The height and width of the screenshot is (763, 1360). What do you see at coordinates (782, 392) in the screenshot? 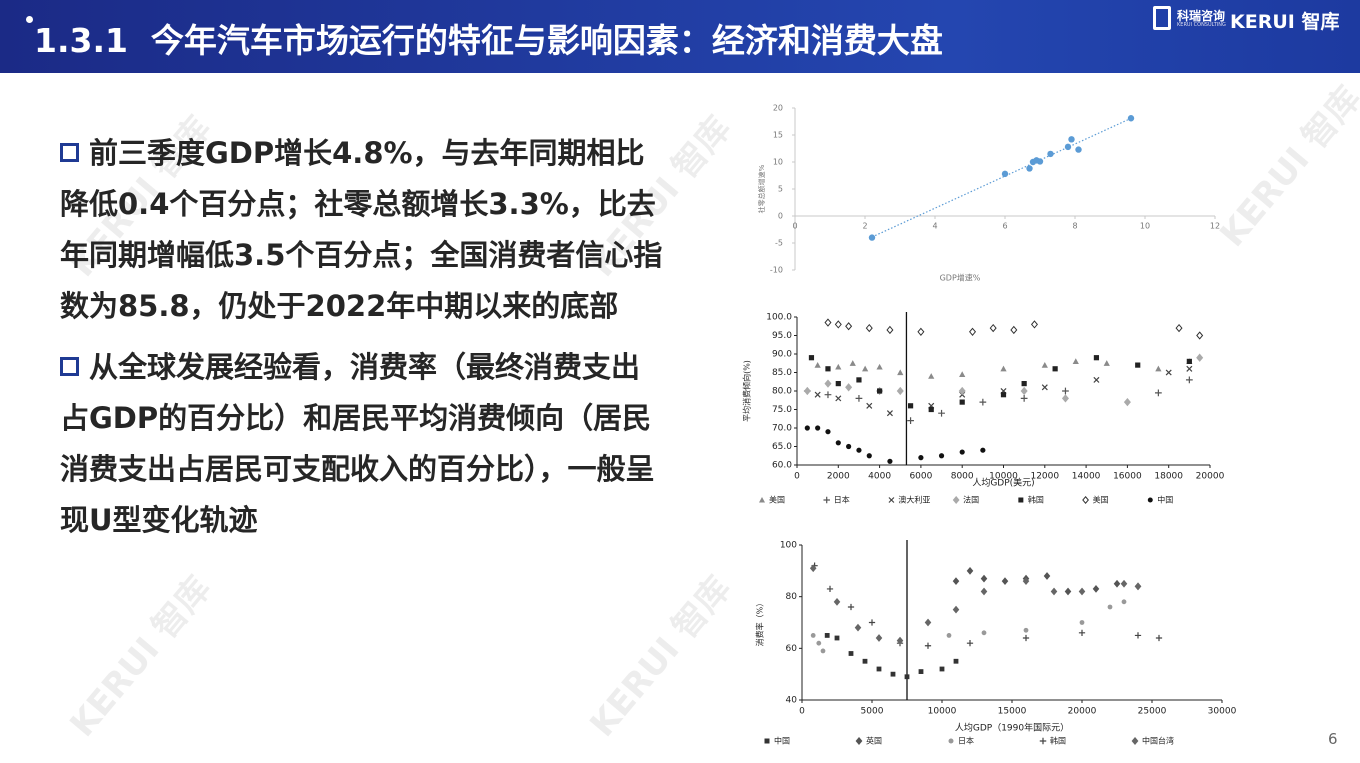
I see `y-tick-label: 80.0` at bounding box center [782, 392].